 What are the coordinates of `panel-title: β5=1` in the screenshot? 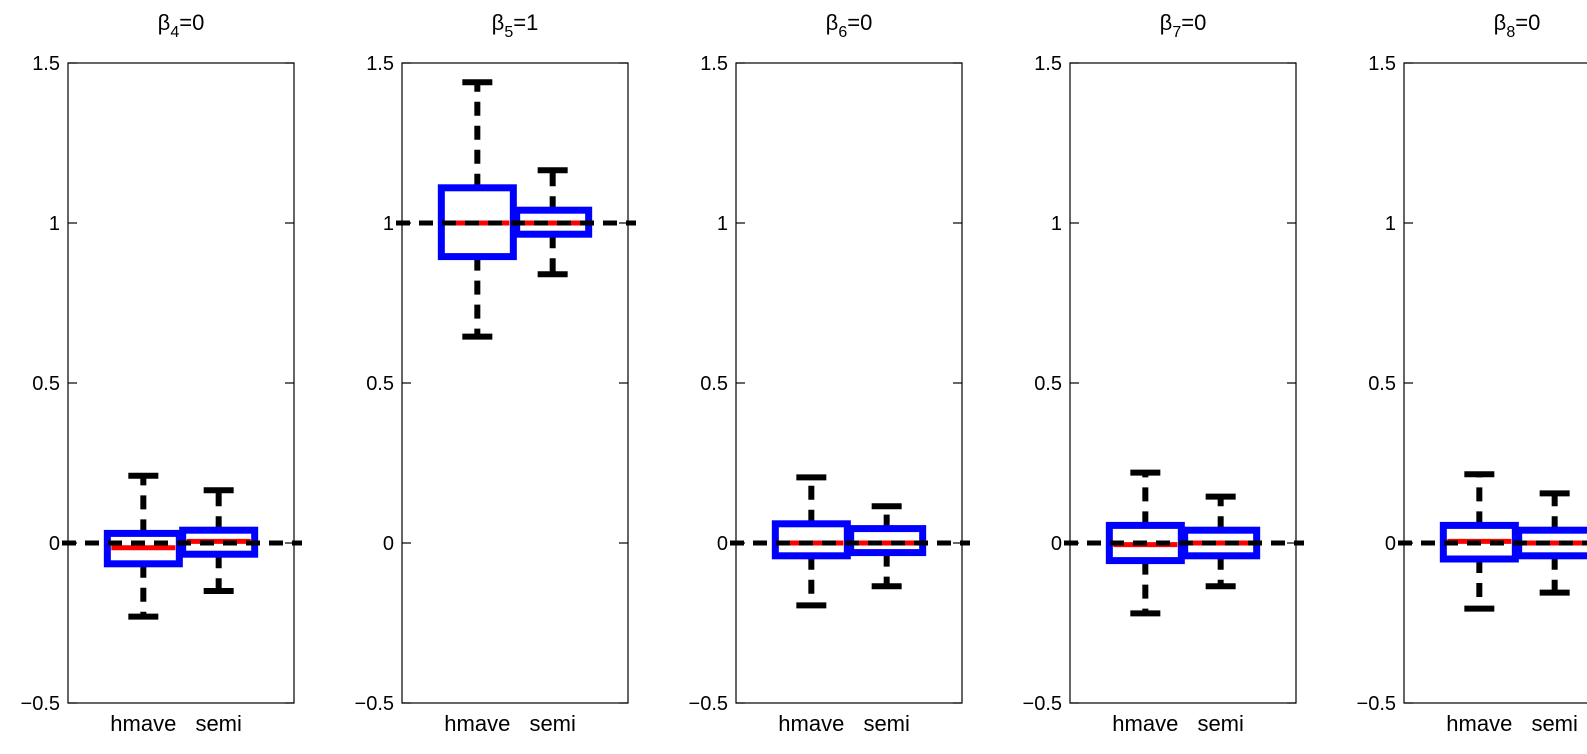 It's located at (515, 25).